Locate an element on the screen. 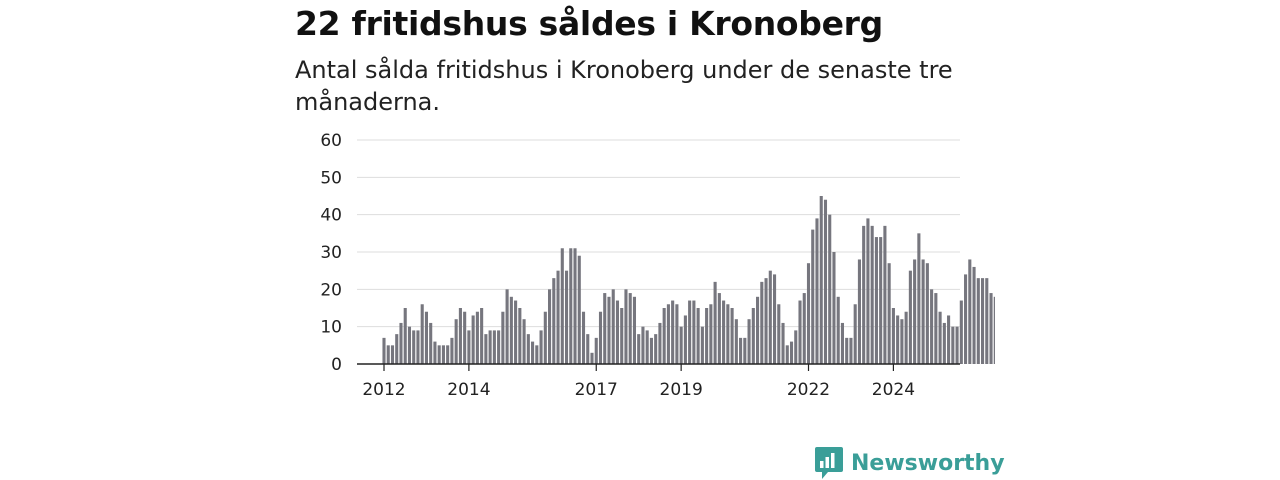  y-tick-label: 50 is located at coordinates (331, 178).